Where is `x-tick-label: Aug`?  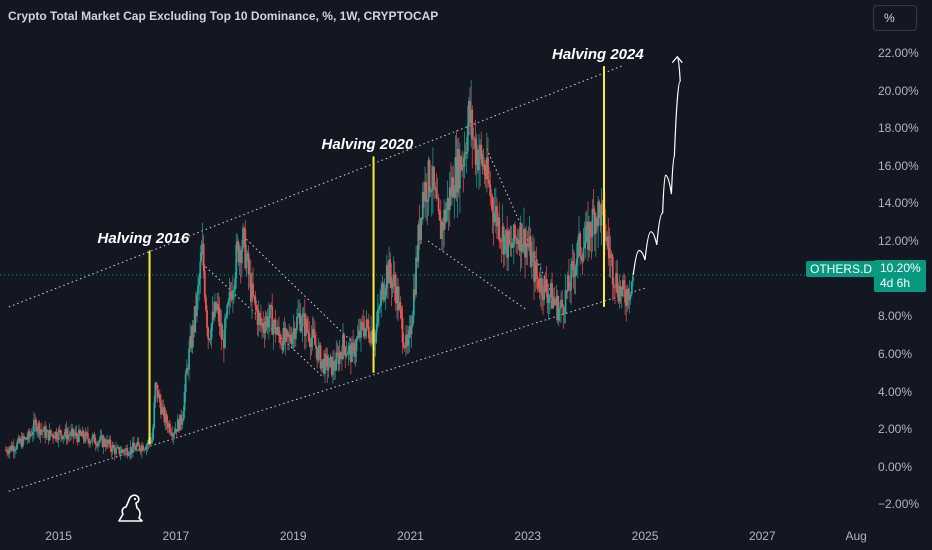 x-tick-label: Aug is located at coordinates (856, 536).